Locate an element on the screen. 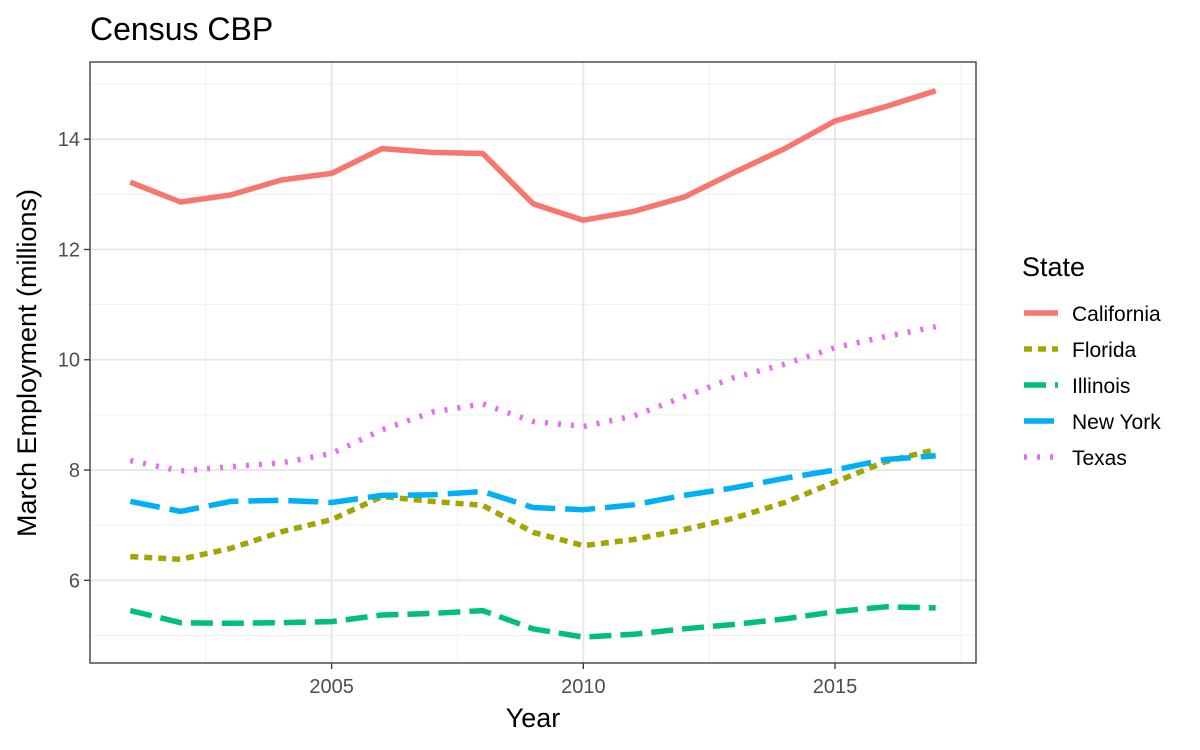 The width and height of the screenshot is (1200, 750). x-tick-label: 2015 is located at coordinates (835, 687).